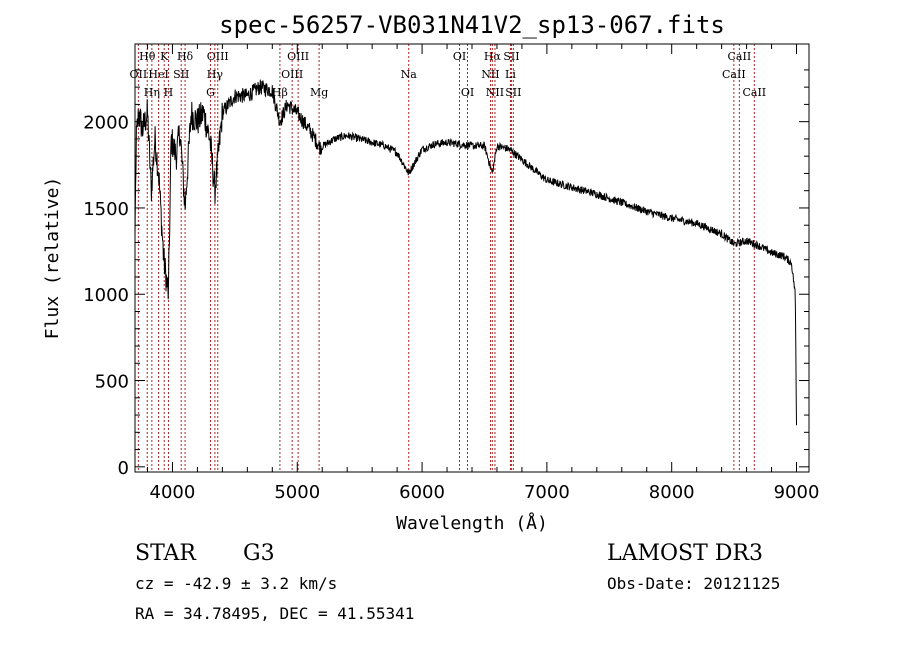 The image size is (900, 649). What do you see at coordinates (169, 92) in the screenshot?
I see `line-label-h: H` at bounding box center [169, 92].